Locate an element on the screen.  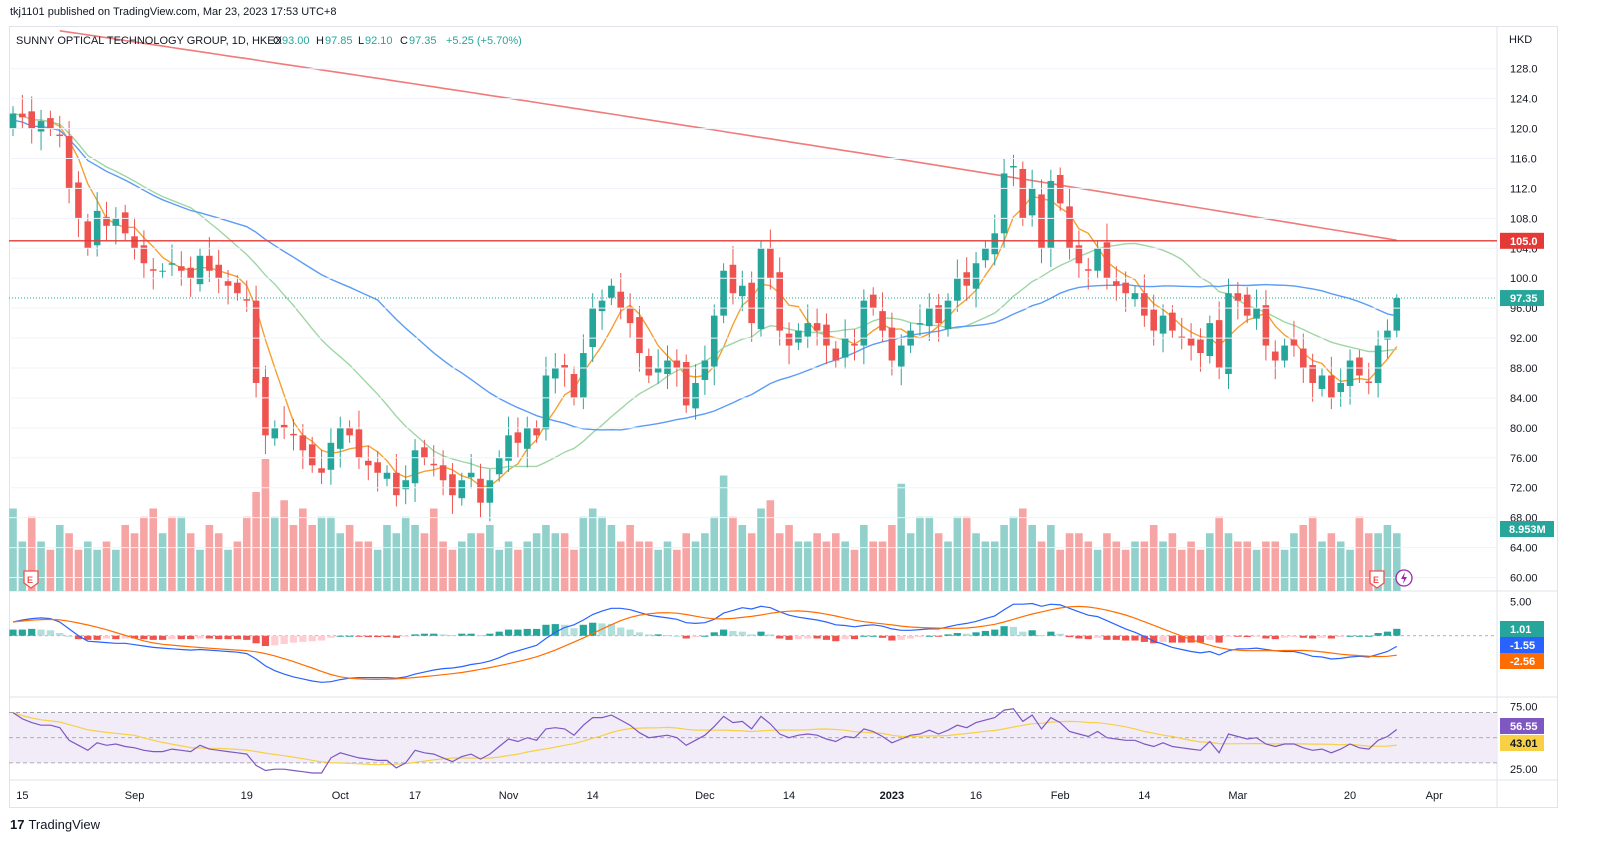
lightning-icon is located at coordinates (1404, 578).